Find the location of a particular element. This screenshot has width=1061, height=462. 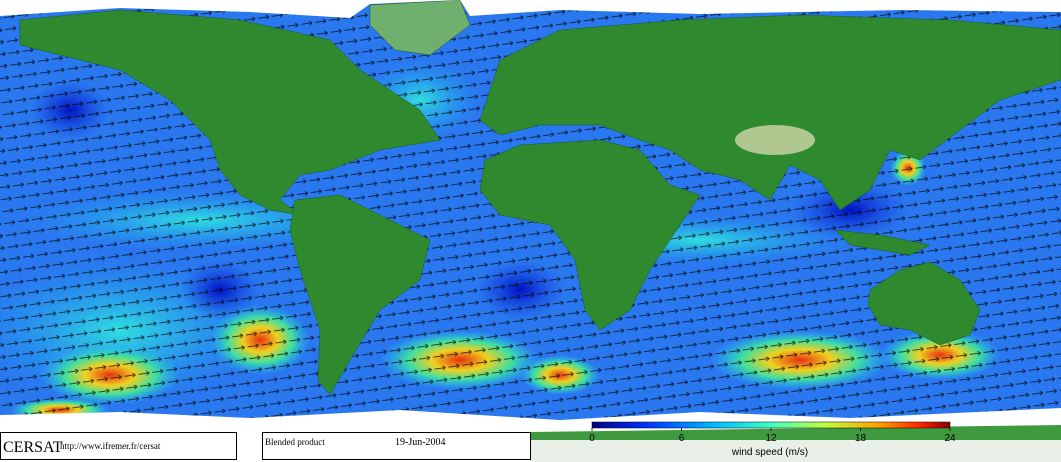

colorbar-tick-label: 6 is located at coordinates (682, 438).